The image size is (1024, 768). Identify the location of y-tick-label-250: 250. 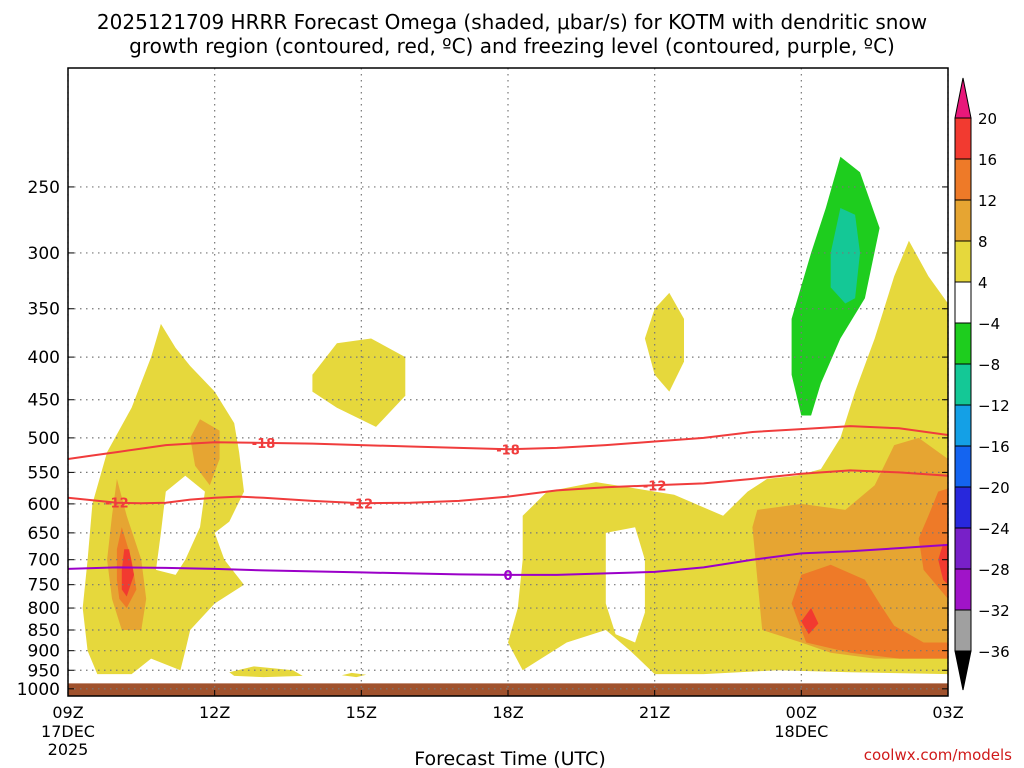
(44, 188).